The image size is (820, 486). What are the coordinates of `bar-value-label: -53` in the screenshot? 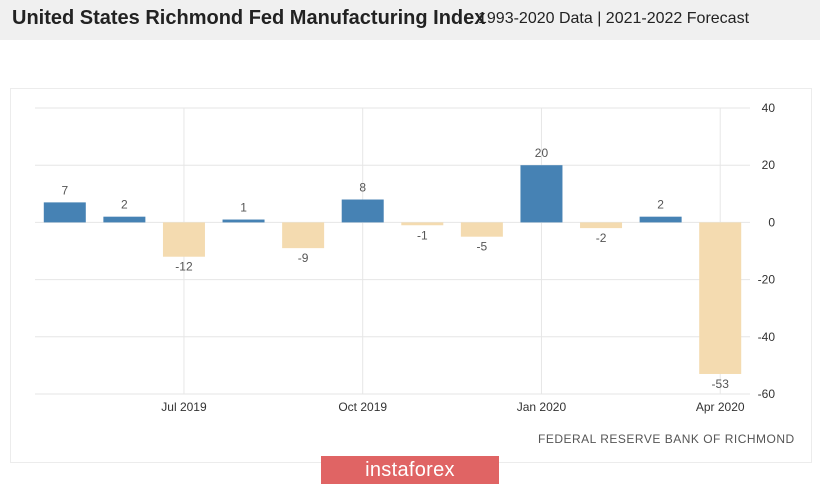 It's located at (721, 384).